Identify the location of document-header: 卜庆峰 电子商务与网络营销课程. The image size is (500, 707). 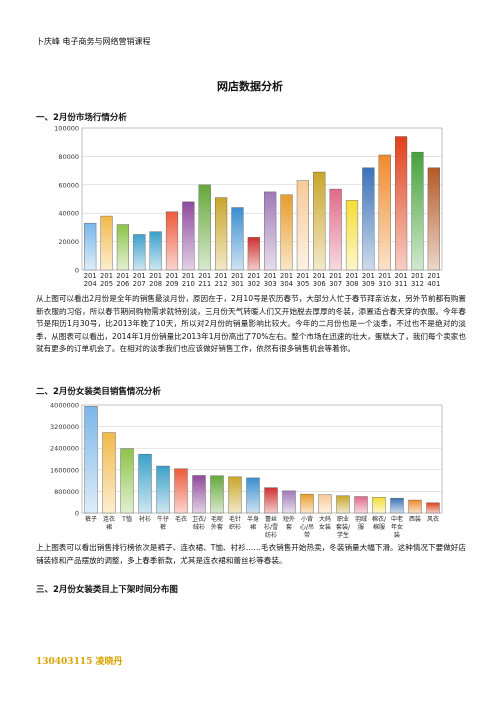
(93, 41).